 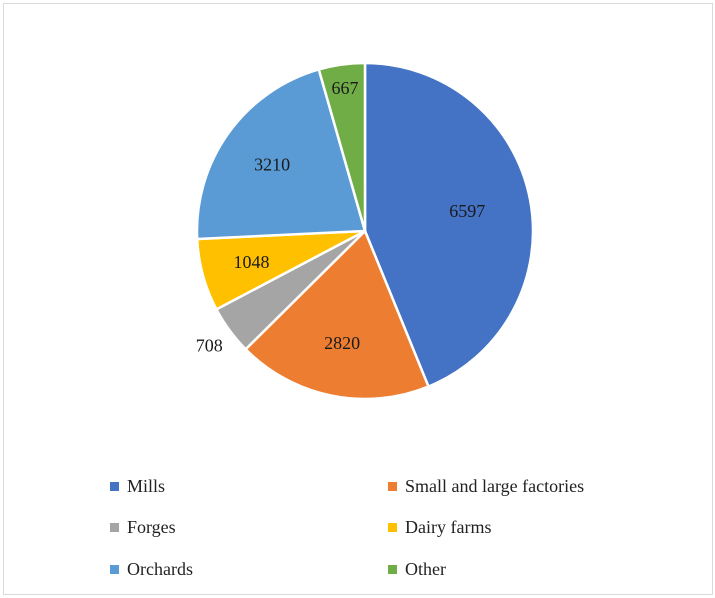 I want to click on data-label-forges: 708, so click(x=209, y=345).